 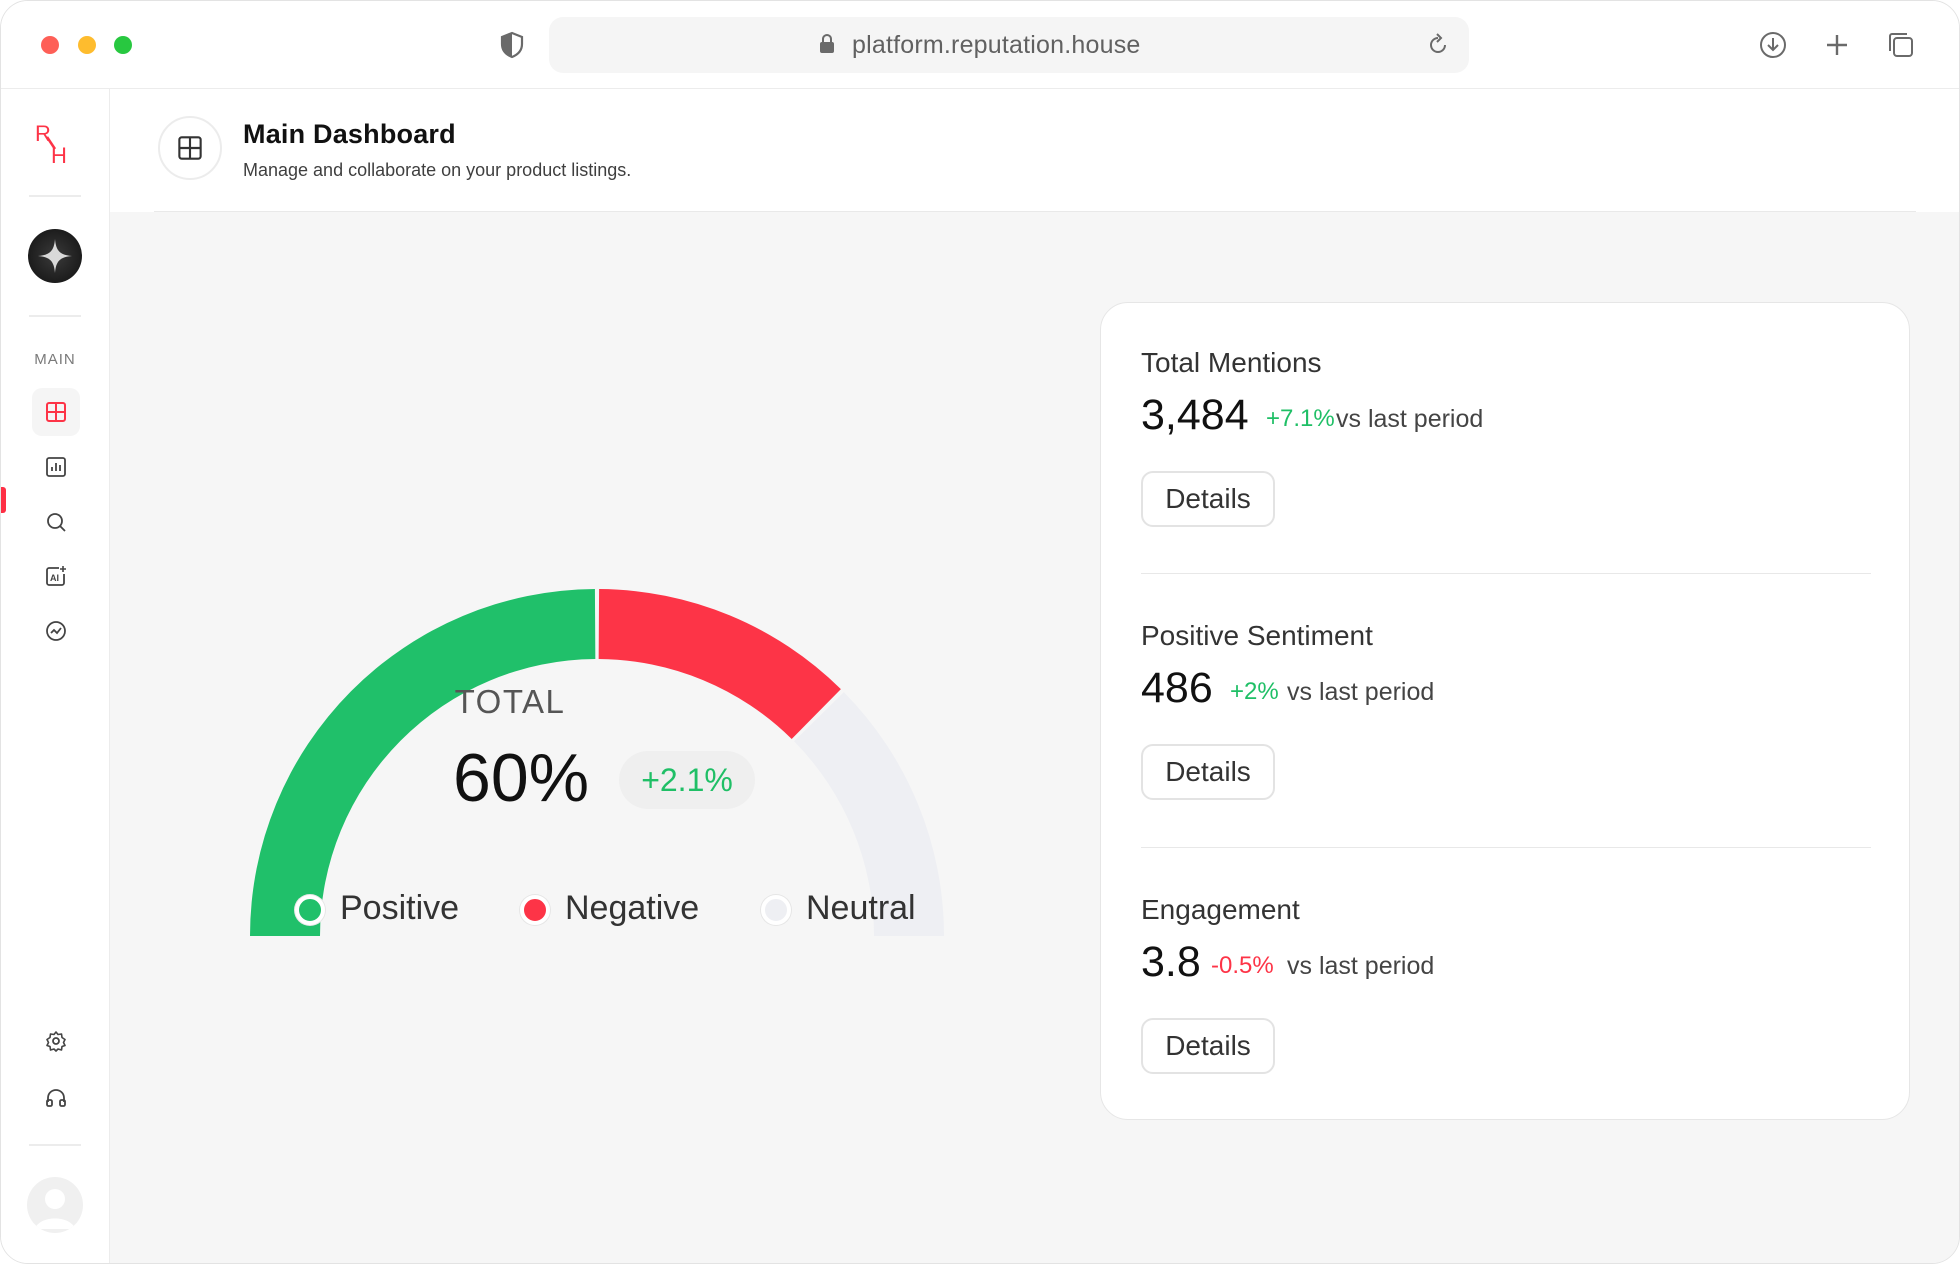 I want to click on sidebar-item-ai: AI, so click(x=56, y=576).